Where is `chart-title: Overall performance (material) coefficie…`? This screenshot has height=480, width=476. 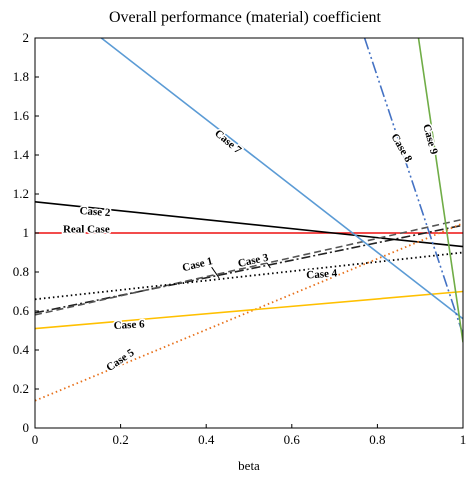 chart-title: Overall performance (material) coefficie… is located at coordinates (245, 17).